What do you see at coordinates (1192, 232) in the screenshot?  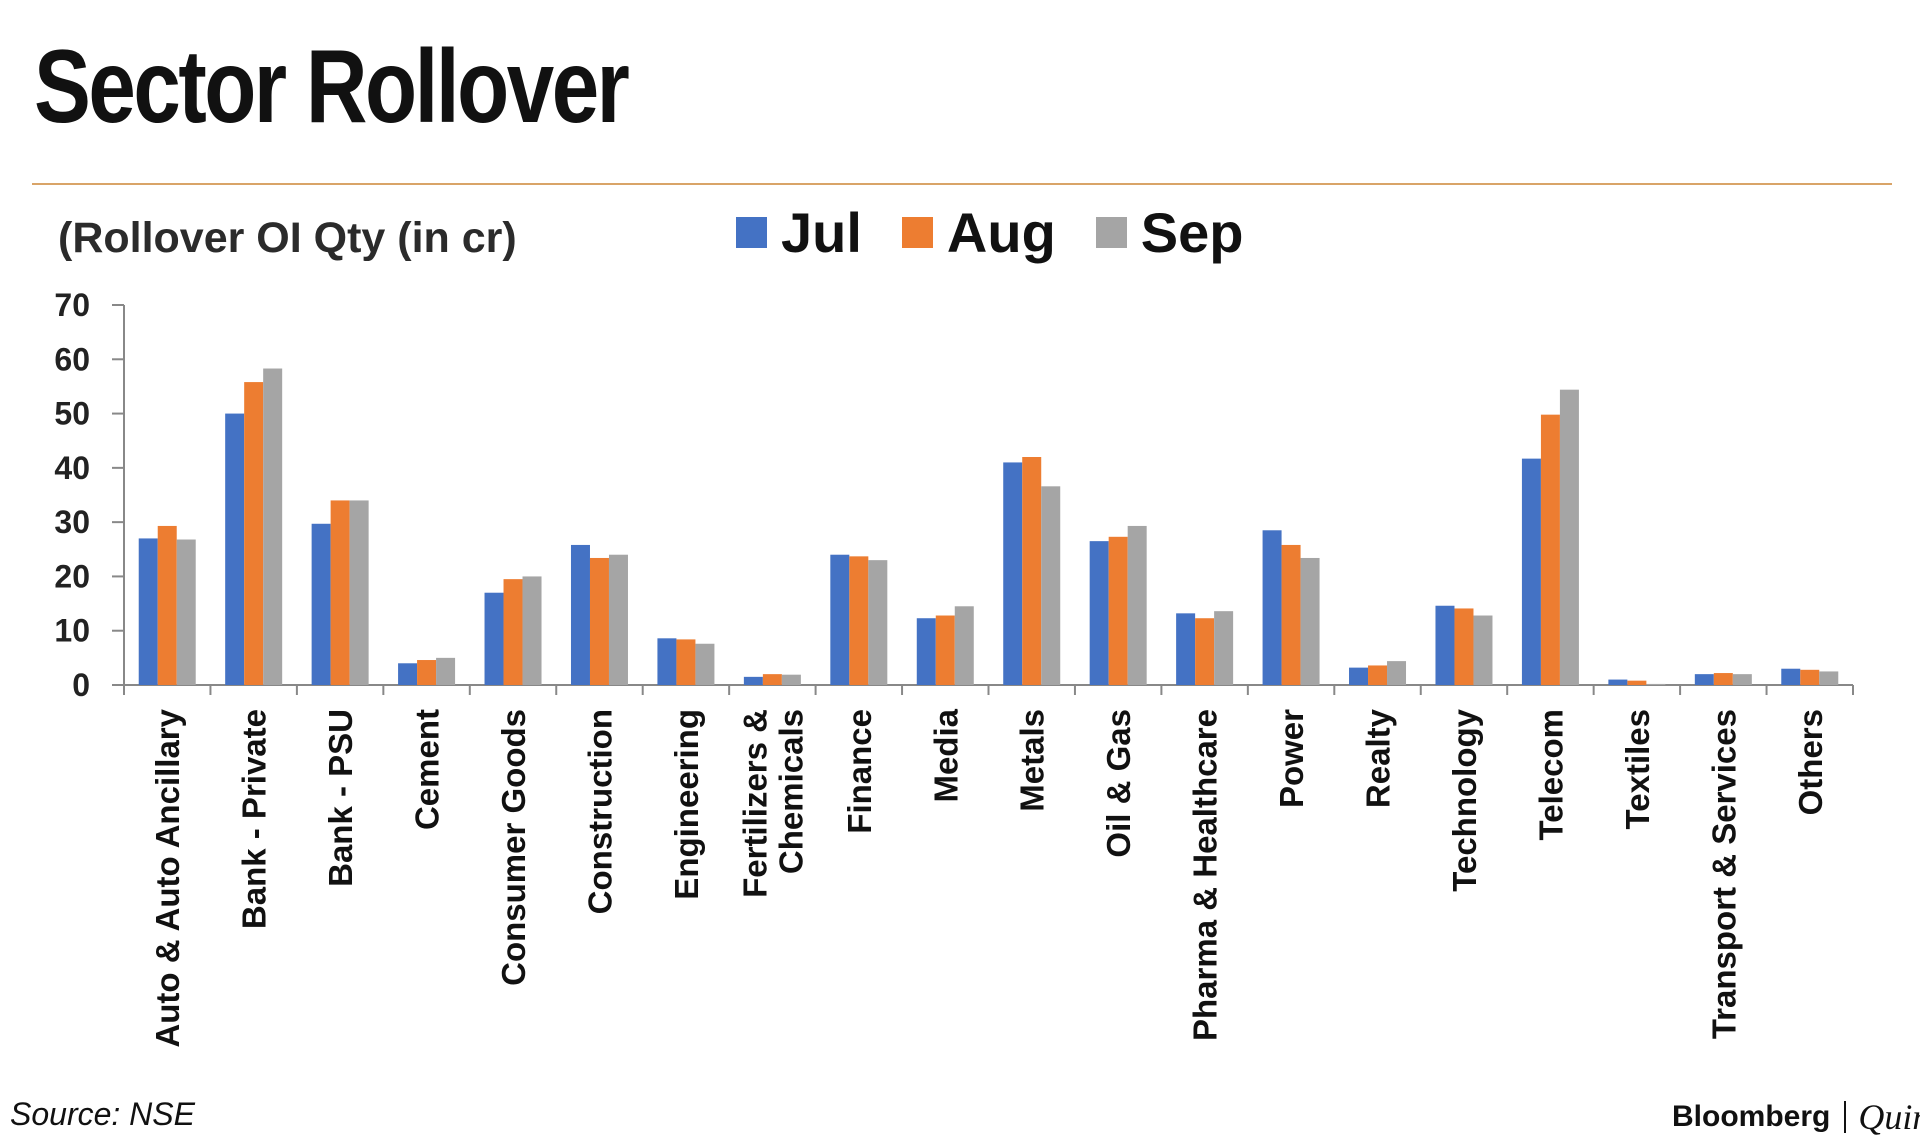 I see `legend-label-sep: Sep` at bounding box center [1192, 232].